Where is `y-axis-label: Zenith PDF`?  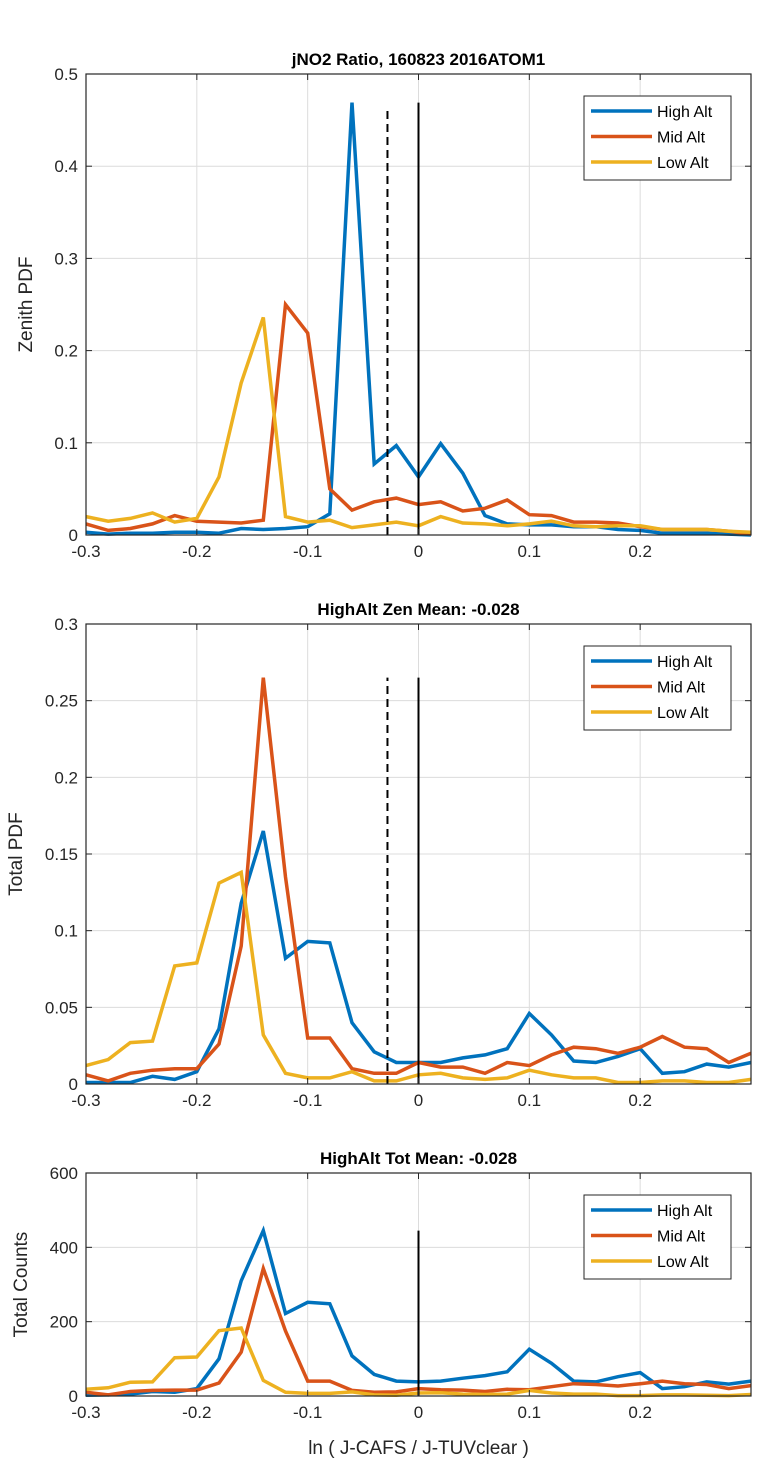 y-axis-label: Zenith PDF is located at coordinates (26, 304).